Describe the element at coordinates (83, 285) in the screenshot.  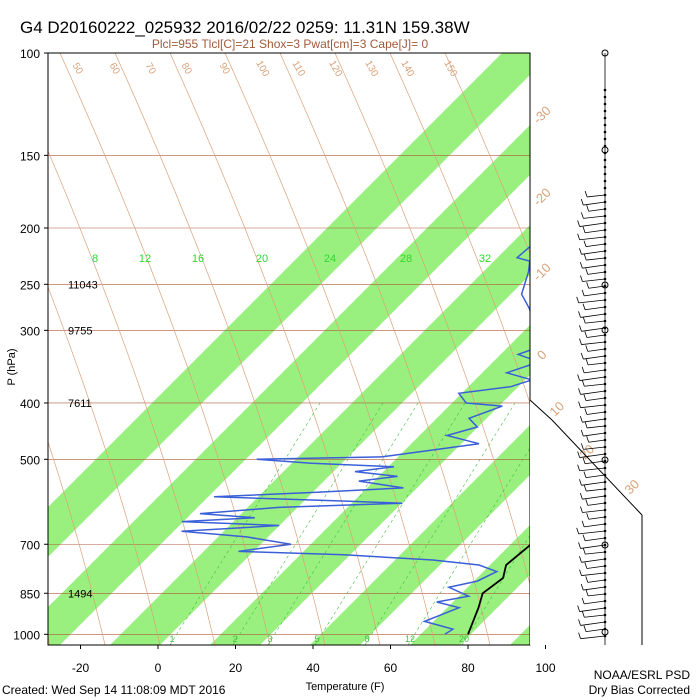
I see `height-label: 11043` at that location.